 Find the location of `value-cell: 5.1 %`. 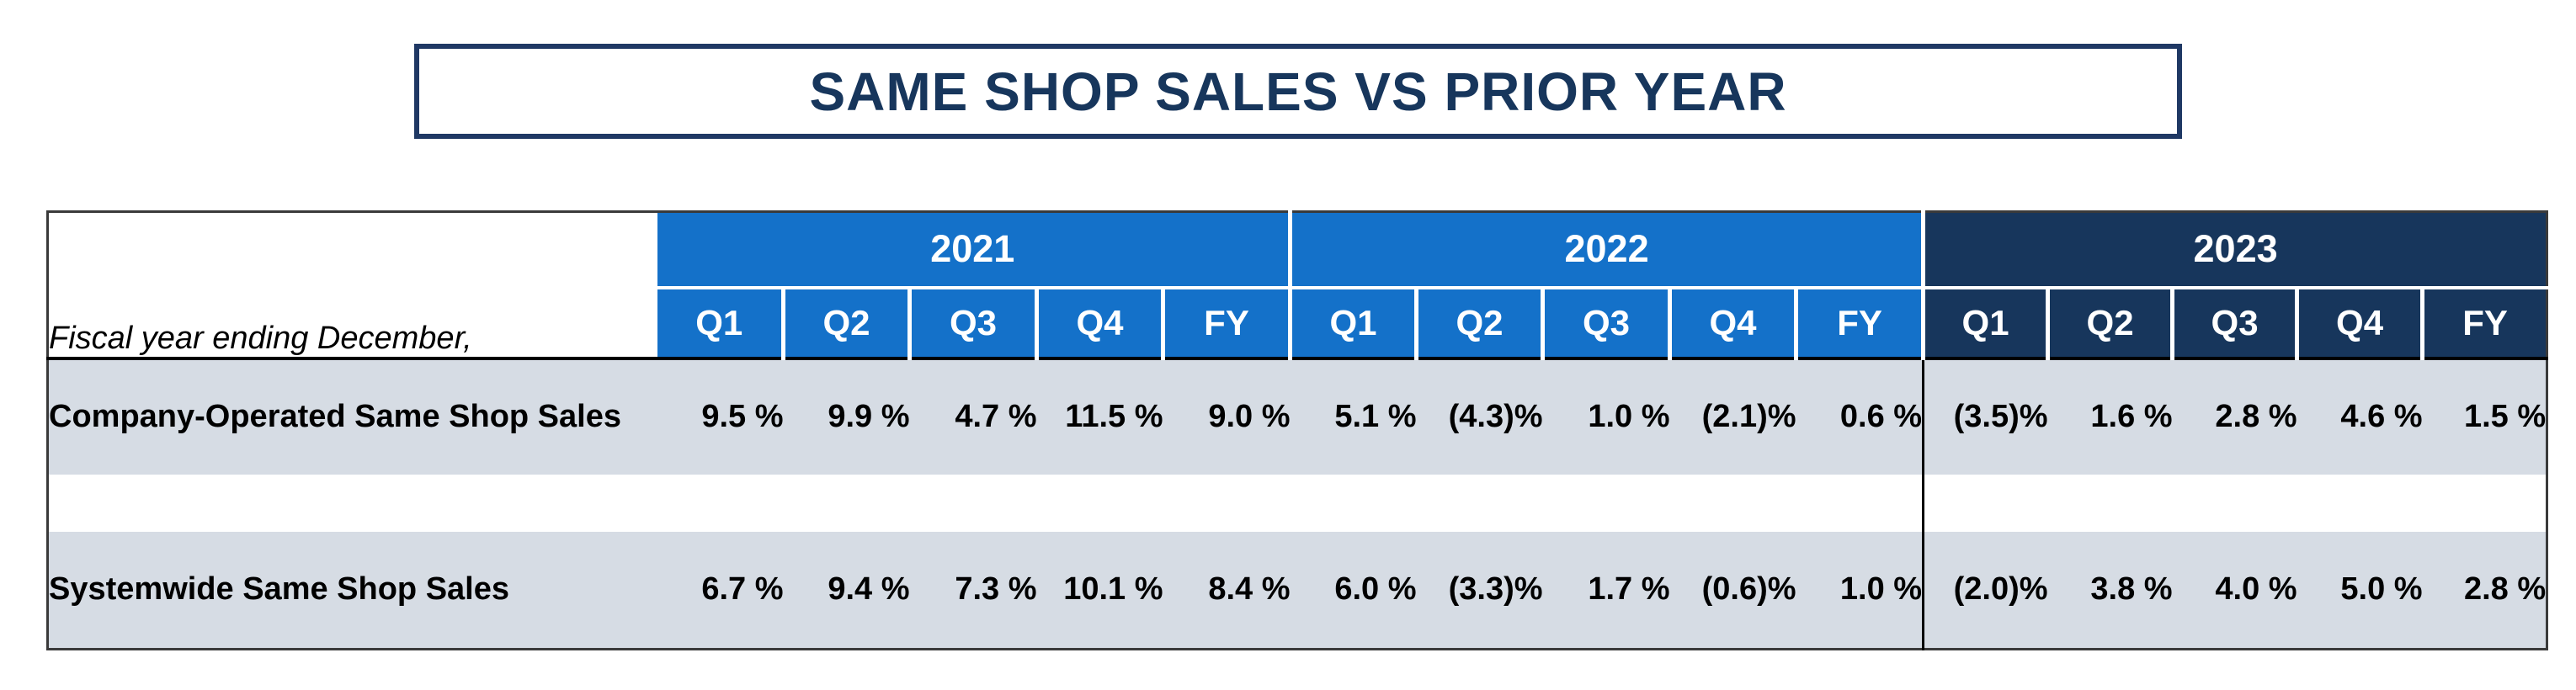

value-cell: 5.1 % is located at coordinates (1354, 416).